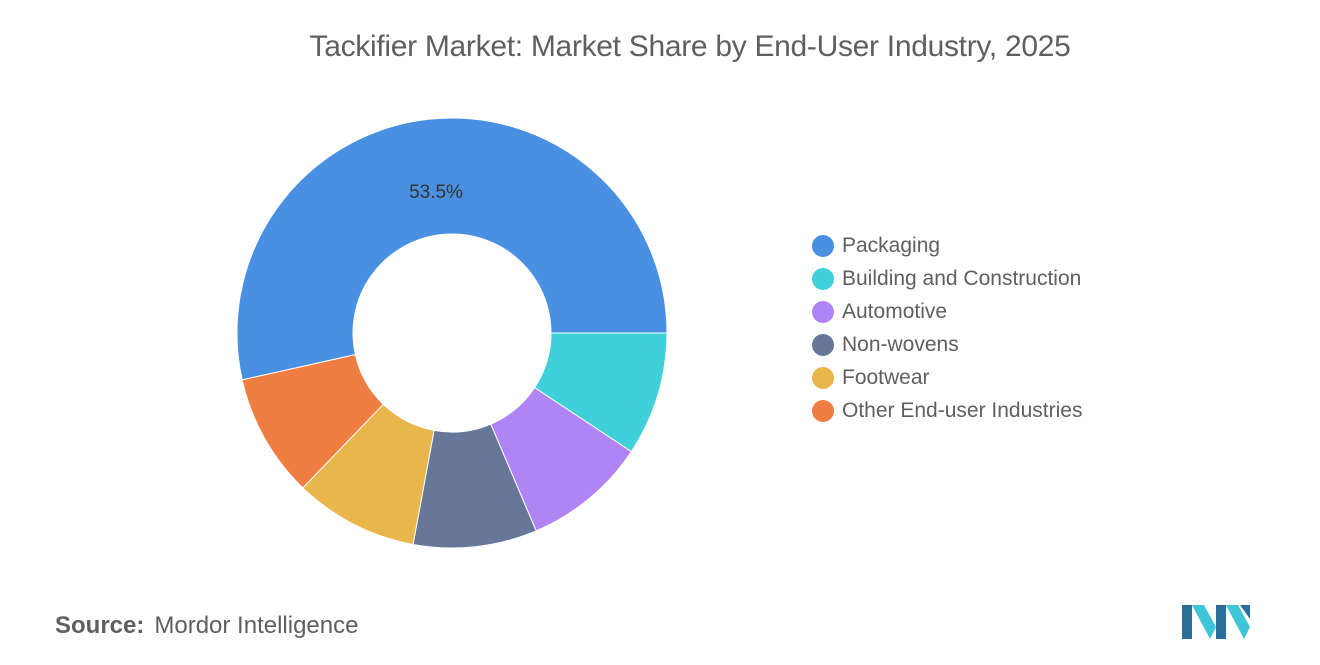 This screenshot has width=1320, height=665. I want to click on legend-label: Other End-user Industries, so click(962, 410).